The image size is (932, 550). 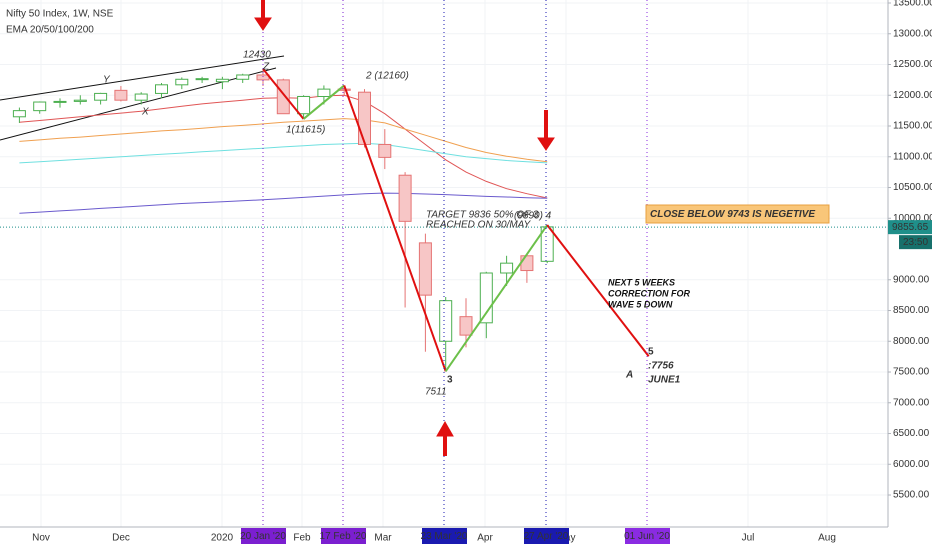 What do you see at coordinates (533, 216) in the screenshot?
I see `wave-label: (9890) 4` at bounding box center [533, 216].